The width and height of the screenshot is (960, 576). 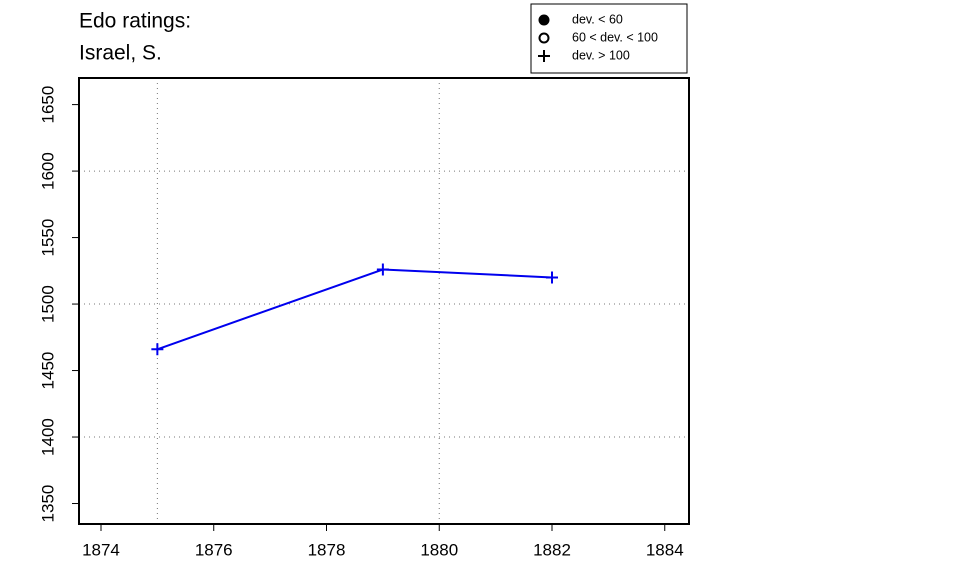 What do you see at coordinates (214, 549) in the screenshot?
I see `x-tick-label: 1876` at bounding box center [214, 549].